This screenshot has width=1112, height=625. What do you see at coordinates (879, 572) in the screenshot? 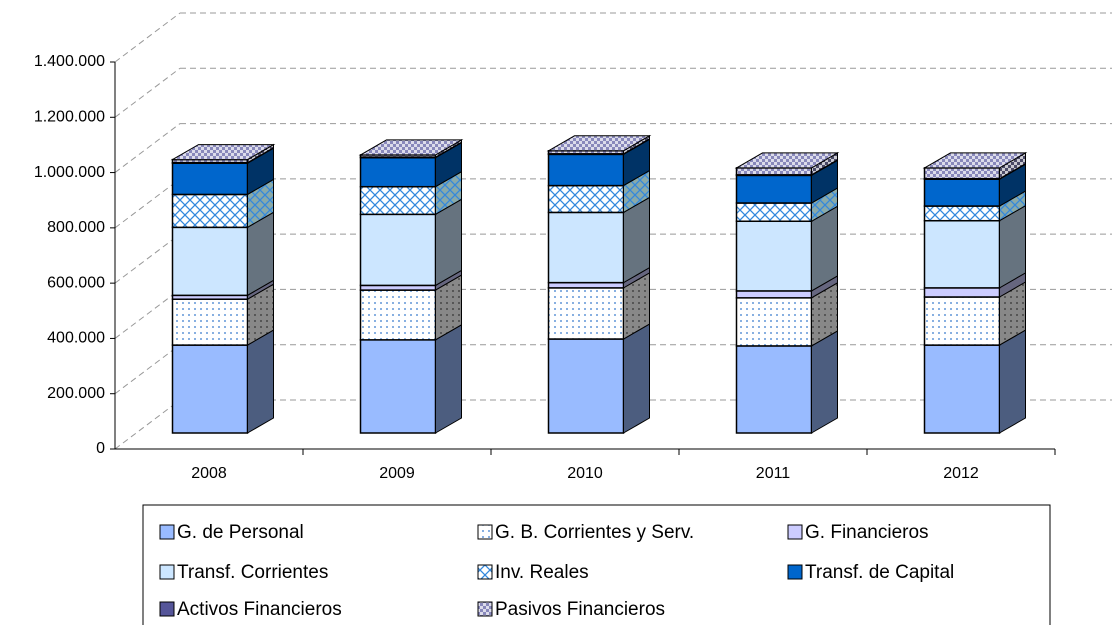
I see `legend-label: Transf. de Capital` at bounding box center [879, 572].